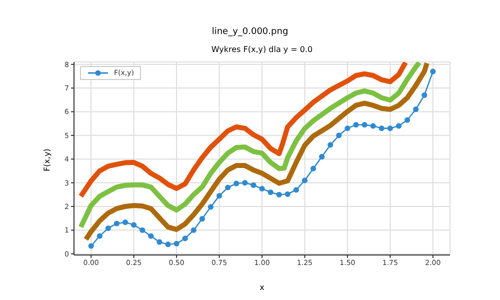 Image resolution: width=500 pixels, height=300 pixels. What do you see at coordinates (262, 287) in the screenshot?
I see `x-axis-title: x` at bounding box center [262, 287].